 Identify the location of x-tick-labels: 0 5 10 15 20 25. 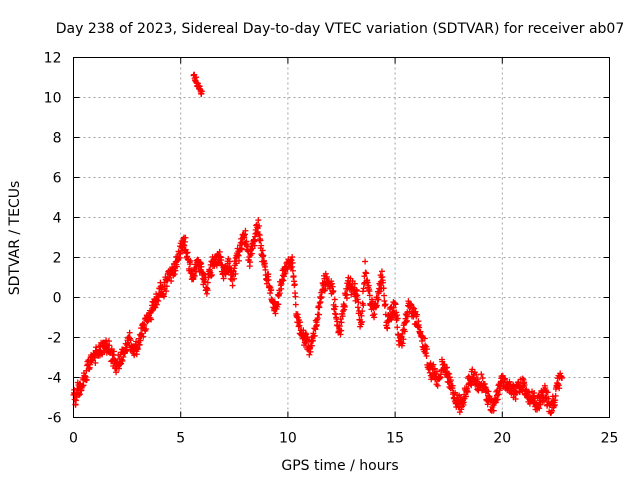
(343, 439).